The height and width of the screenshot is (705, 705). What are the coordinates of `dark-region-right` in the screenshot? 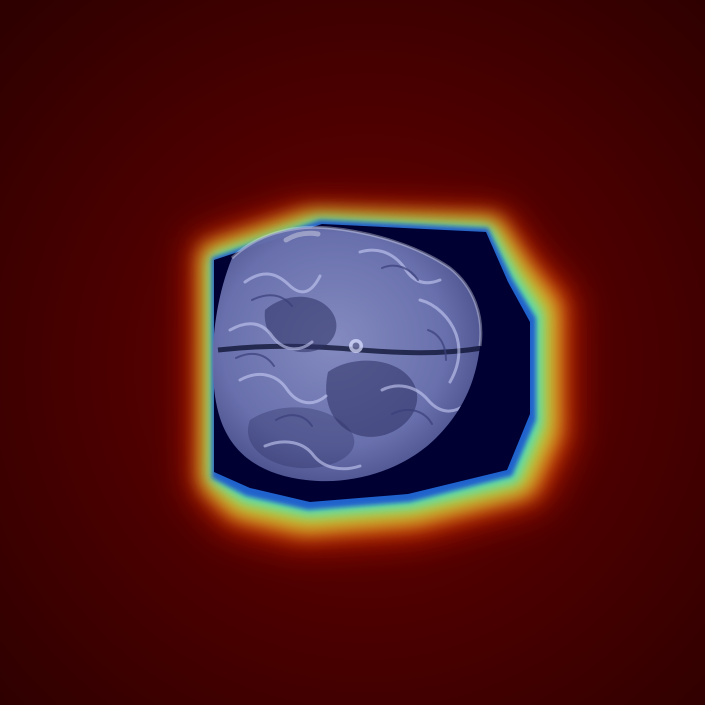 It's located at (372, 398).